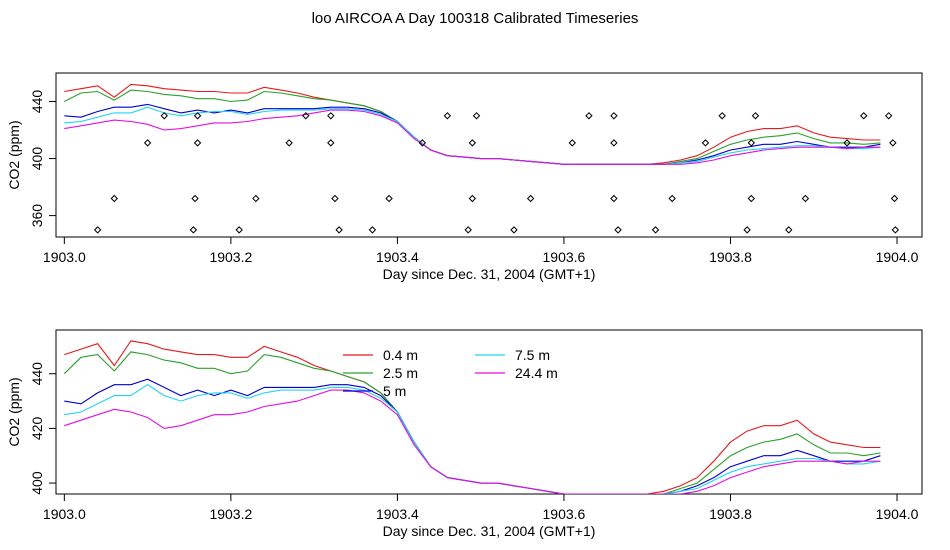 The image size is (950, 550). I want to click on series-line-24.4-m, so click(472, 137).